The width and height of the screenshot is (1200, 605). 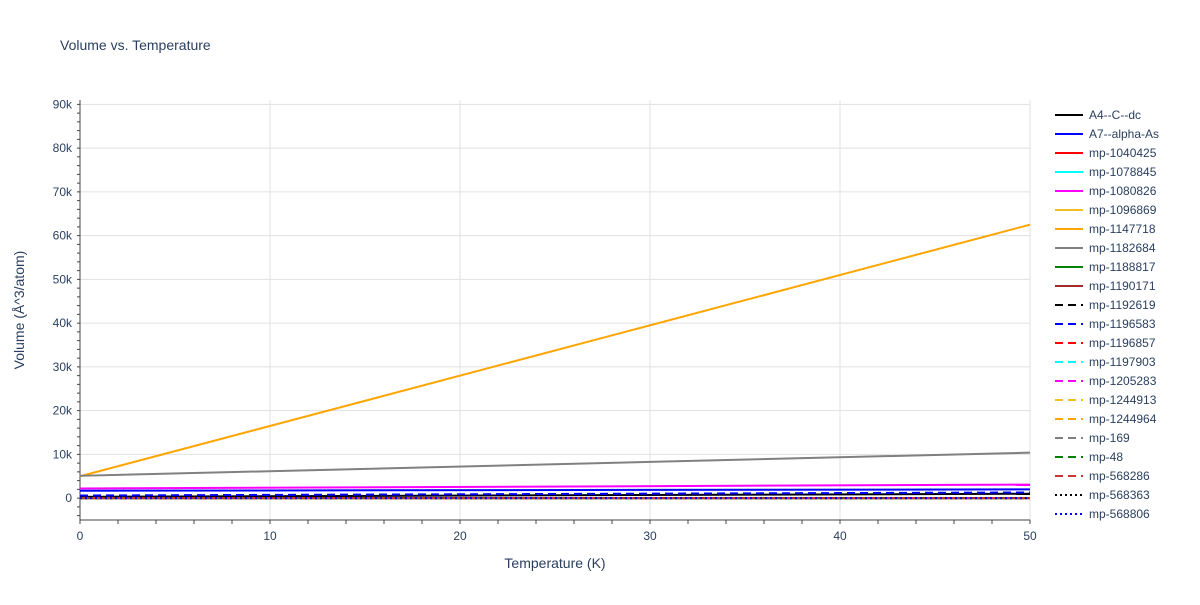 I want to click on legend-item: A4--C--dc, so click(x=1098, y=115).